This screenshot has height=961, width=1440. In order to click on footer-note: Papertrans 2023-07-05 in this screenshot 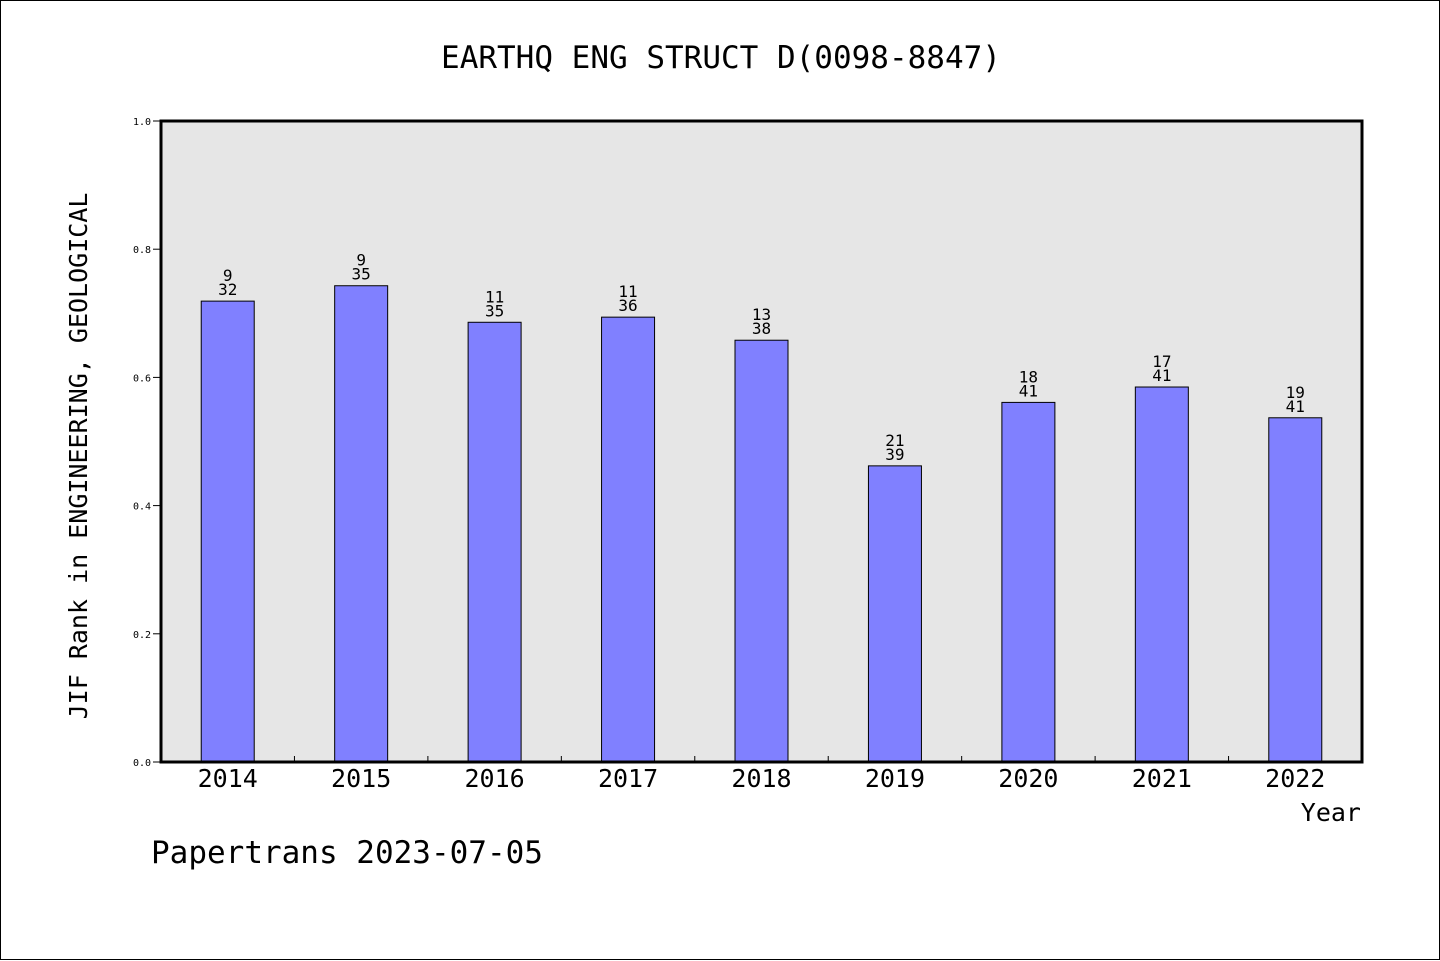, I will do `click(347, 853)`.